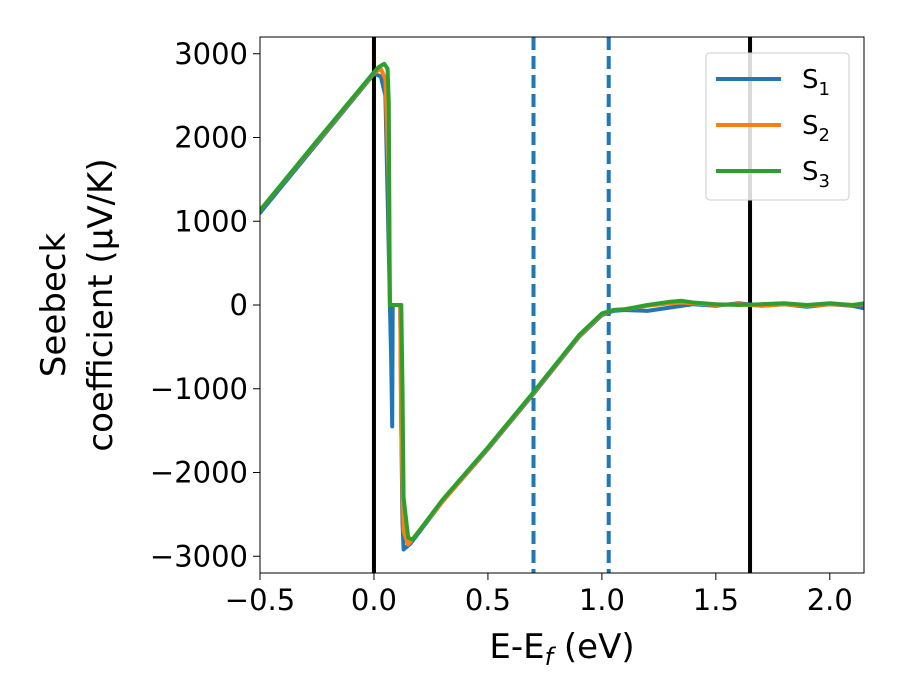 Image resolution: width=900 pixels, height=700 pixels. What do you see at coordinates (239, 305) in the screenshot?
I see `y-tick-label: 0` at bounding box center [239, 305].